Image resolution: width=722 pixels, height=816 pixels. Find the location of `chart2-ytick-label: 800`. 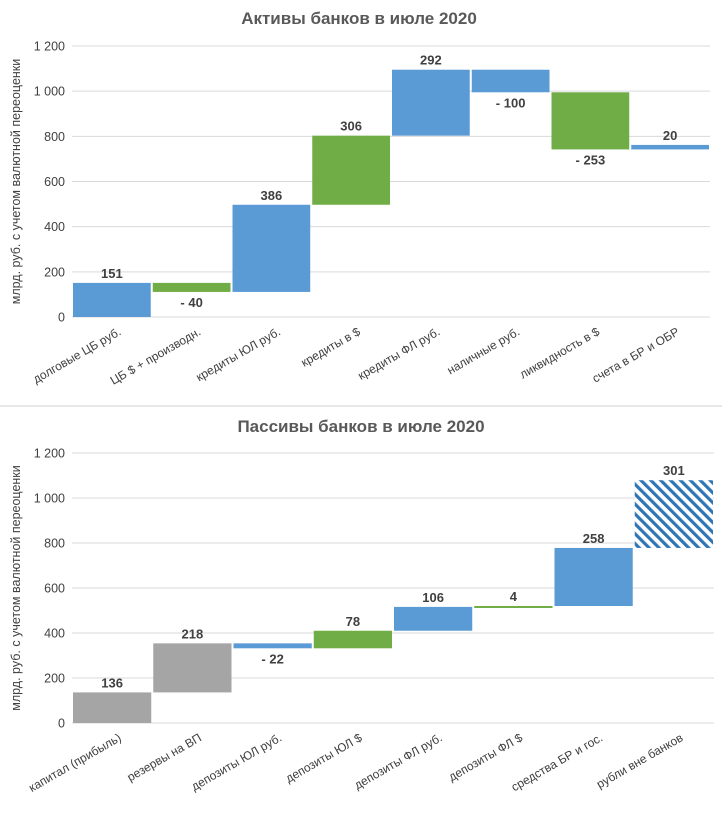

chart2-ytick-label: 800 is located at coordinates (54, 544).